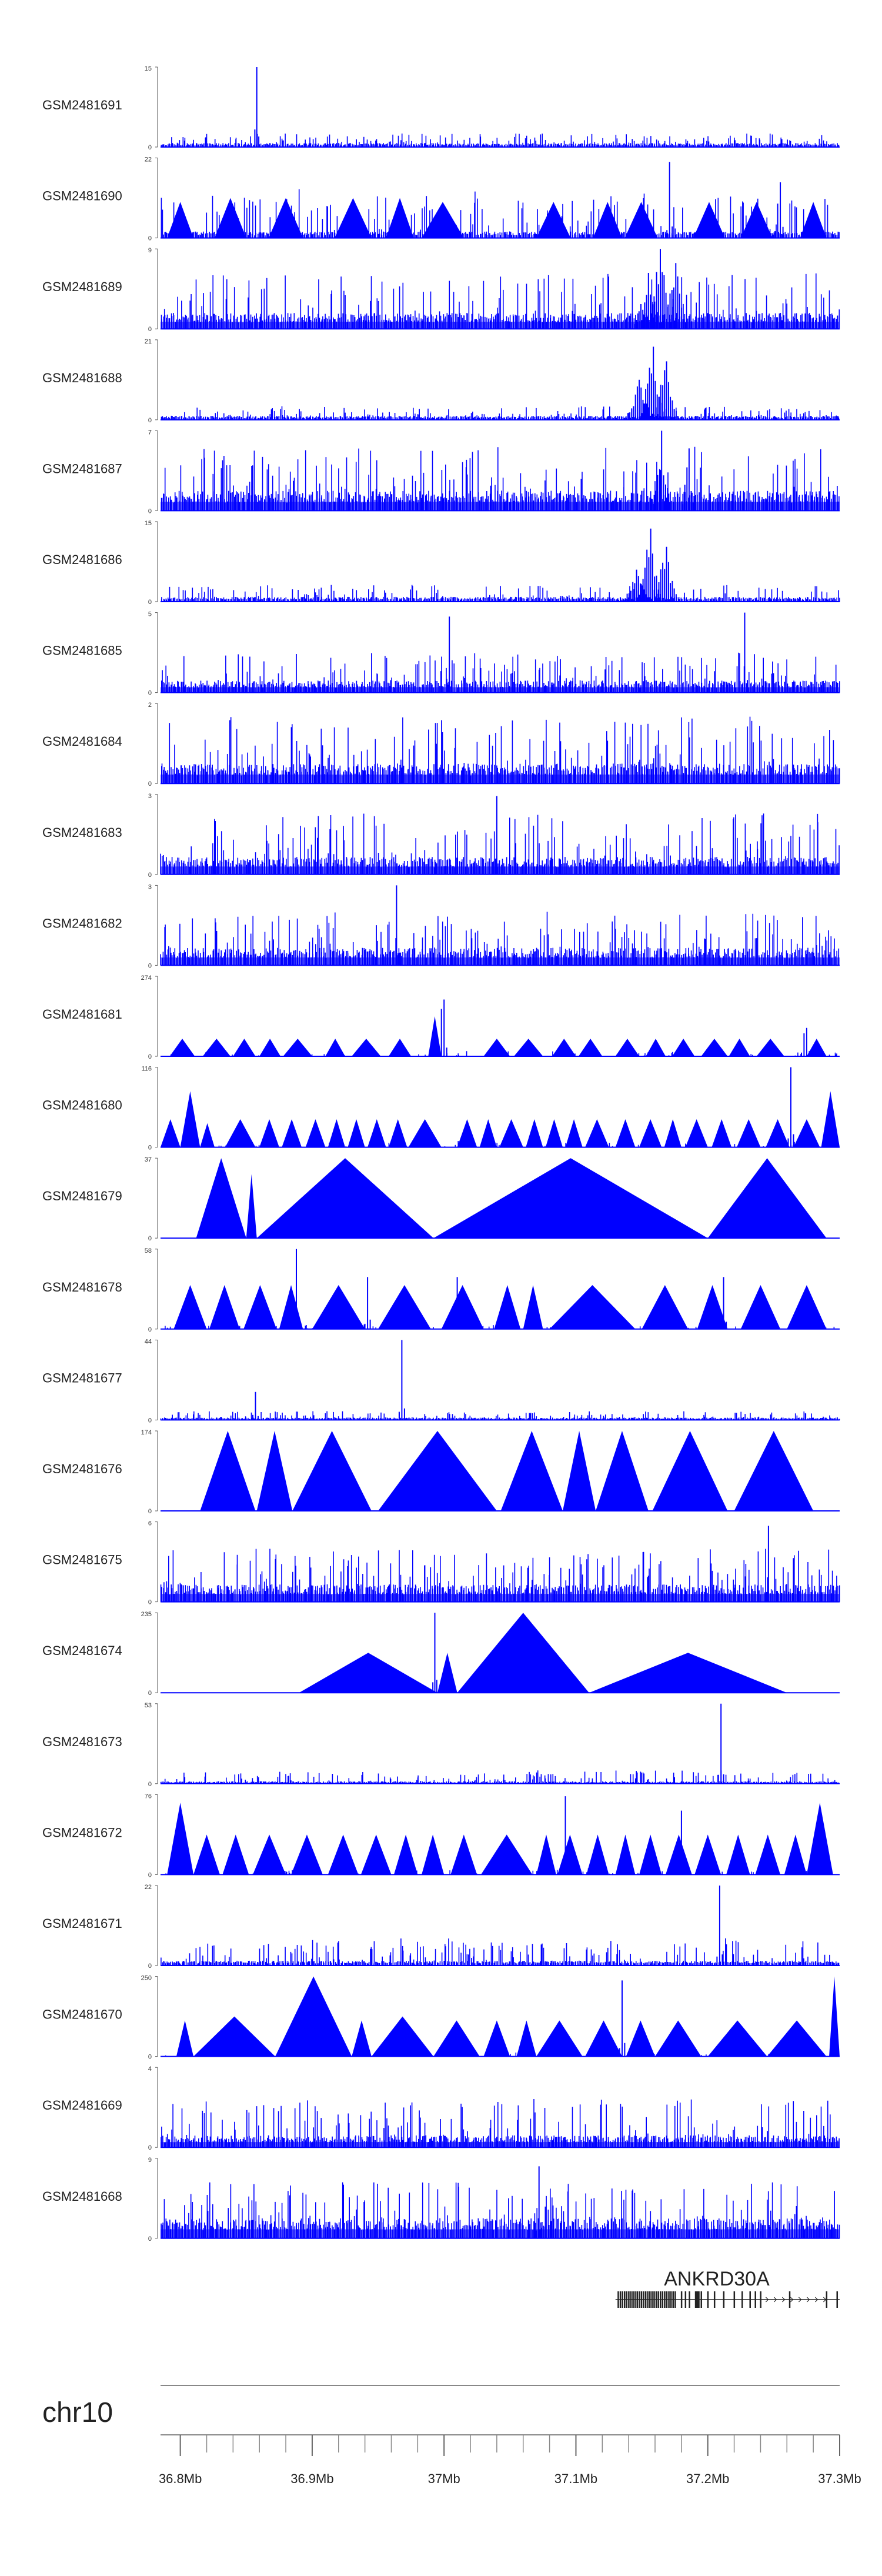 The height and width of the screenshot is (2576, 882). Describe the element at coordinates (82, 1377) in the screenshot. I see `track-label: GSM2481677` at that location.